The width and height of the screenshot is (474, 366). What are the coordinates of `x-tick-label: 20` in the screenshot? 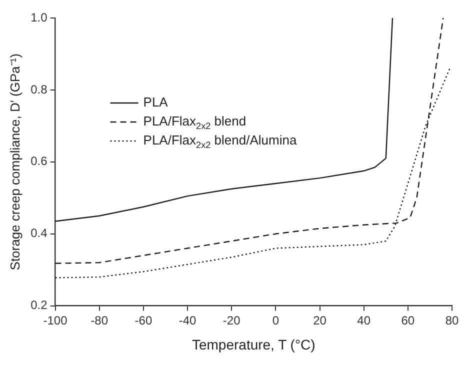 It's located at (320, 320).